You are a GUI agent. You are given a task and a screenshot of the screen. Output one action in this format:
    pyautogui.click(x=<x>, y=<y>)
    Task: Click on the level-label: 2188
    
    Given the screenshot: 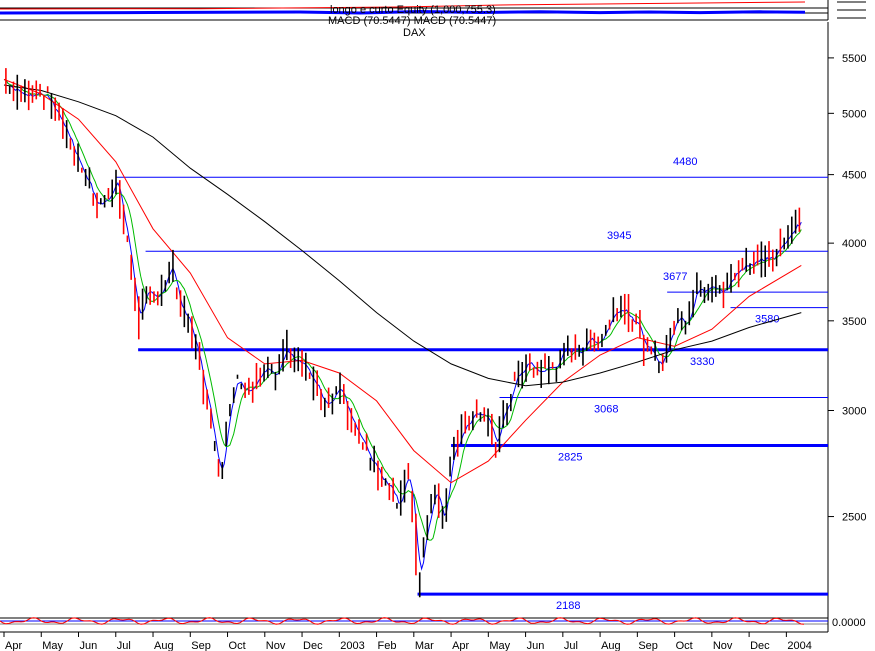 What is the action you would take?
    pyautogui.click(x=568, y=606)
    